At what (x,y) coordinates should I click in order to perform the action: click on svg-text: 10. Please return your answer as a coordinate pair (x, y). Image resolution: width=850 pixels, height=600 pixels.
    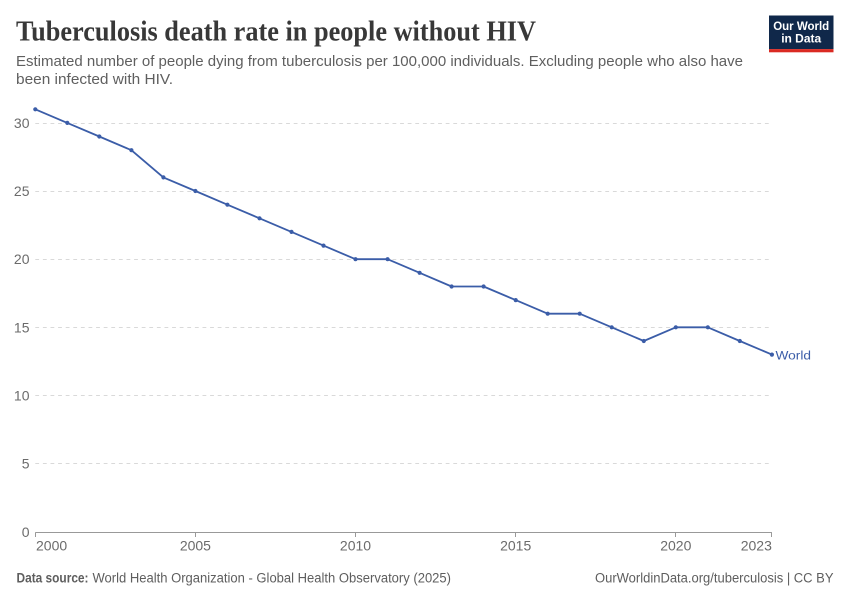
    Looking at the image, I should click on (22, 396).